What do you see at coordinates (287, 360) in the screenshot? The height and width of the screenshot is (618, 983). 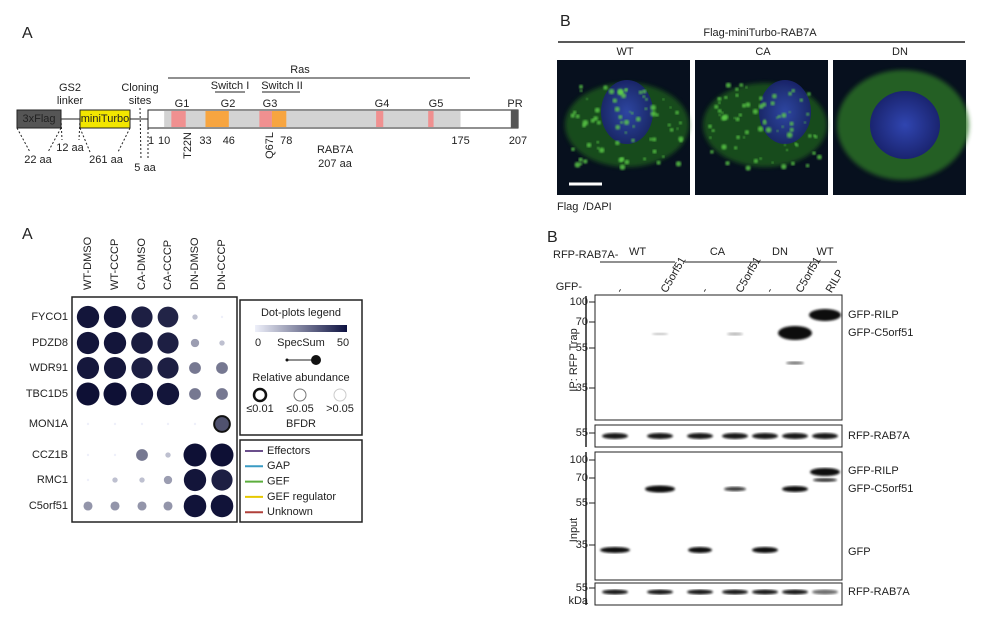 I see `size-key` at bounding box center [287, 360].